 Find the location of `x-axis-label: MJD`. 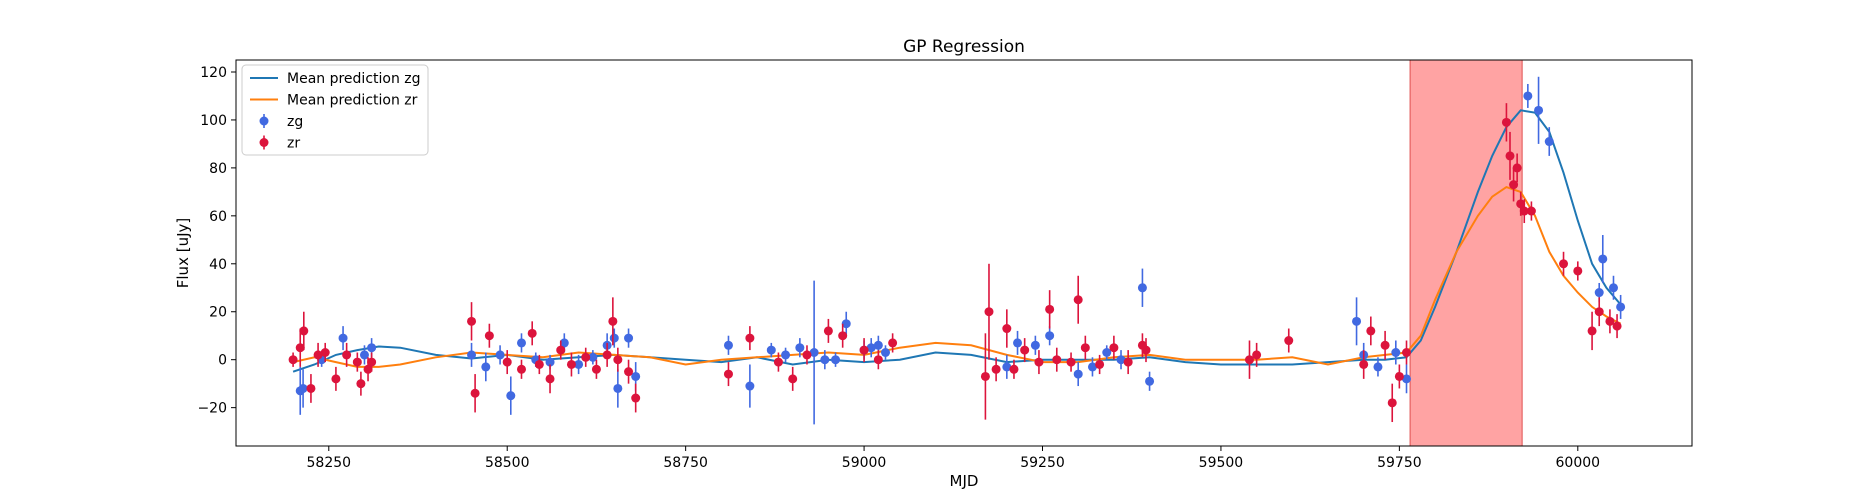

x-axis-label: MJD is located at coordinates (964, 481).